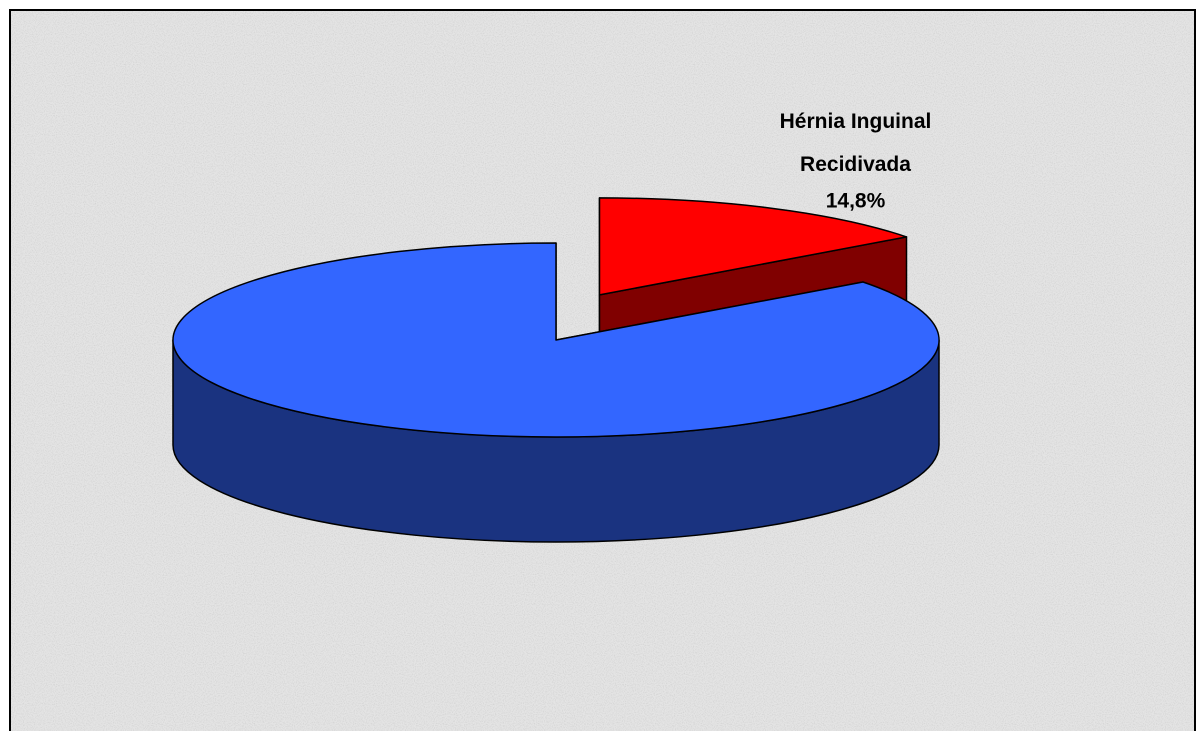  Describe the element at coordinates (856, 142) in the screenshot. I see `slice-label: Hérnia Inguinal Recidivada` at that location.